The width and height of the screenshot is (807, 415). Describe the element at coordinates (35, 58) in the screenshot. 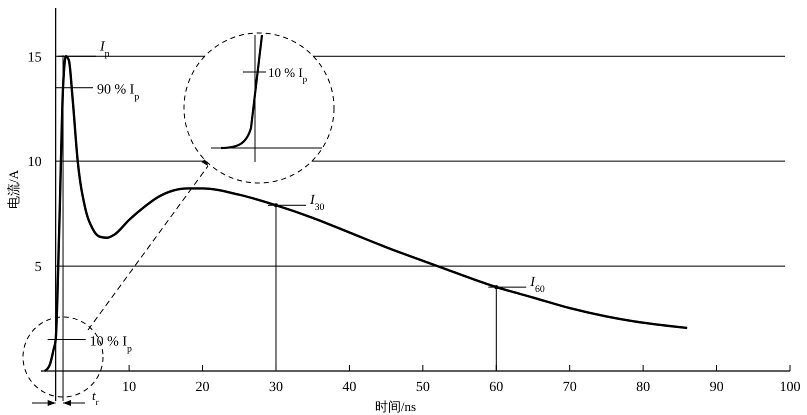

I see `y-tick-label: 15` at that location.